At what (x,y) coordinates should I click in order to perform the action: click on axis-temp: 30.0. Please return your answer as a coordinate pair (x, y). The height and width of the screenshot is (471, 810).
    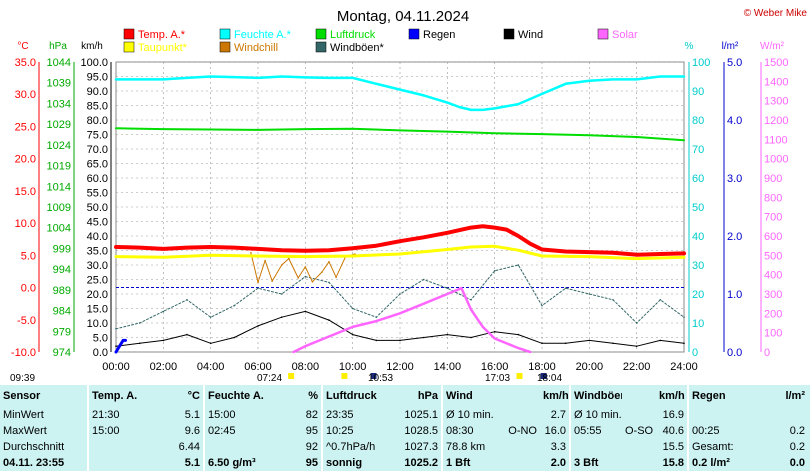
    Looking at the image, I should click on (25, 95).